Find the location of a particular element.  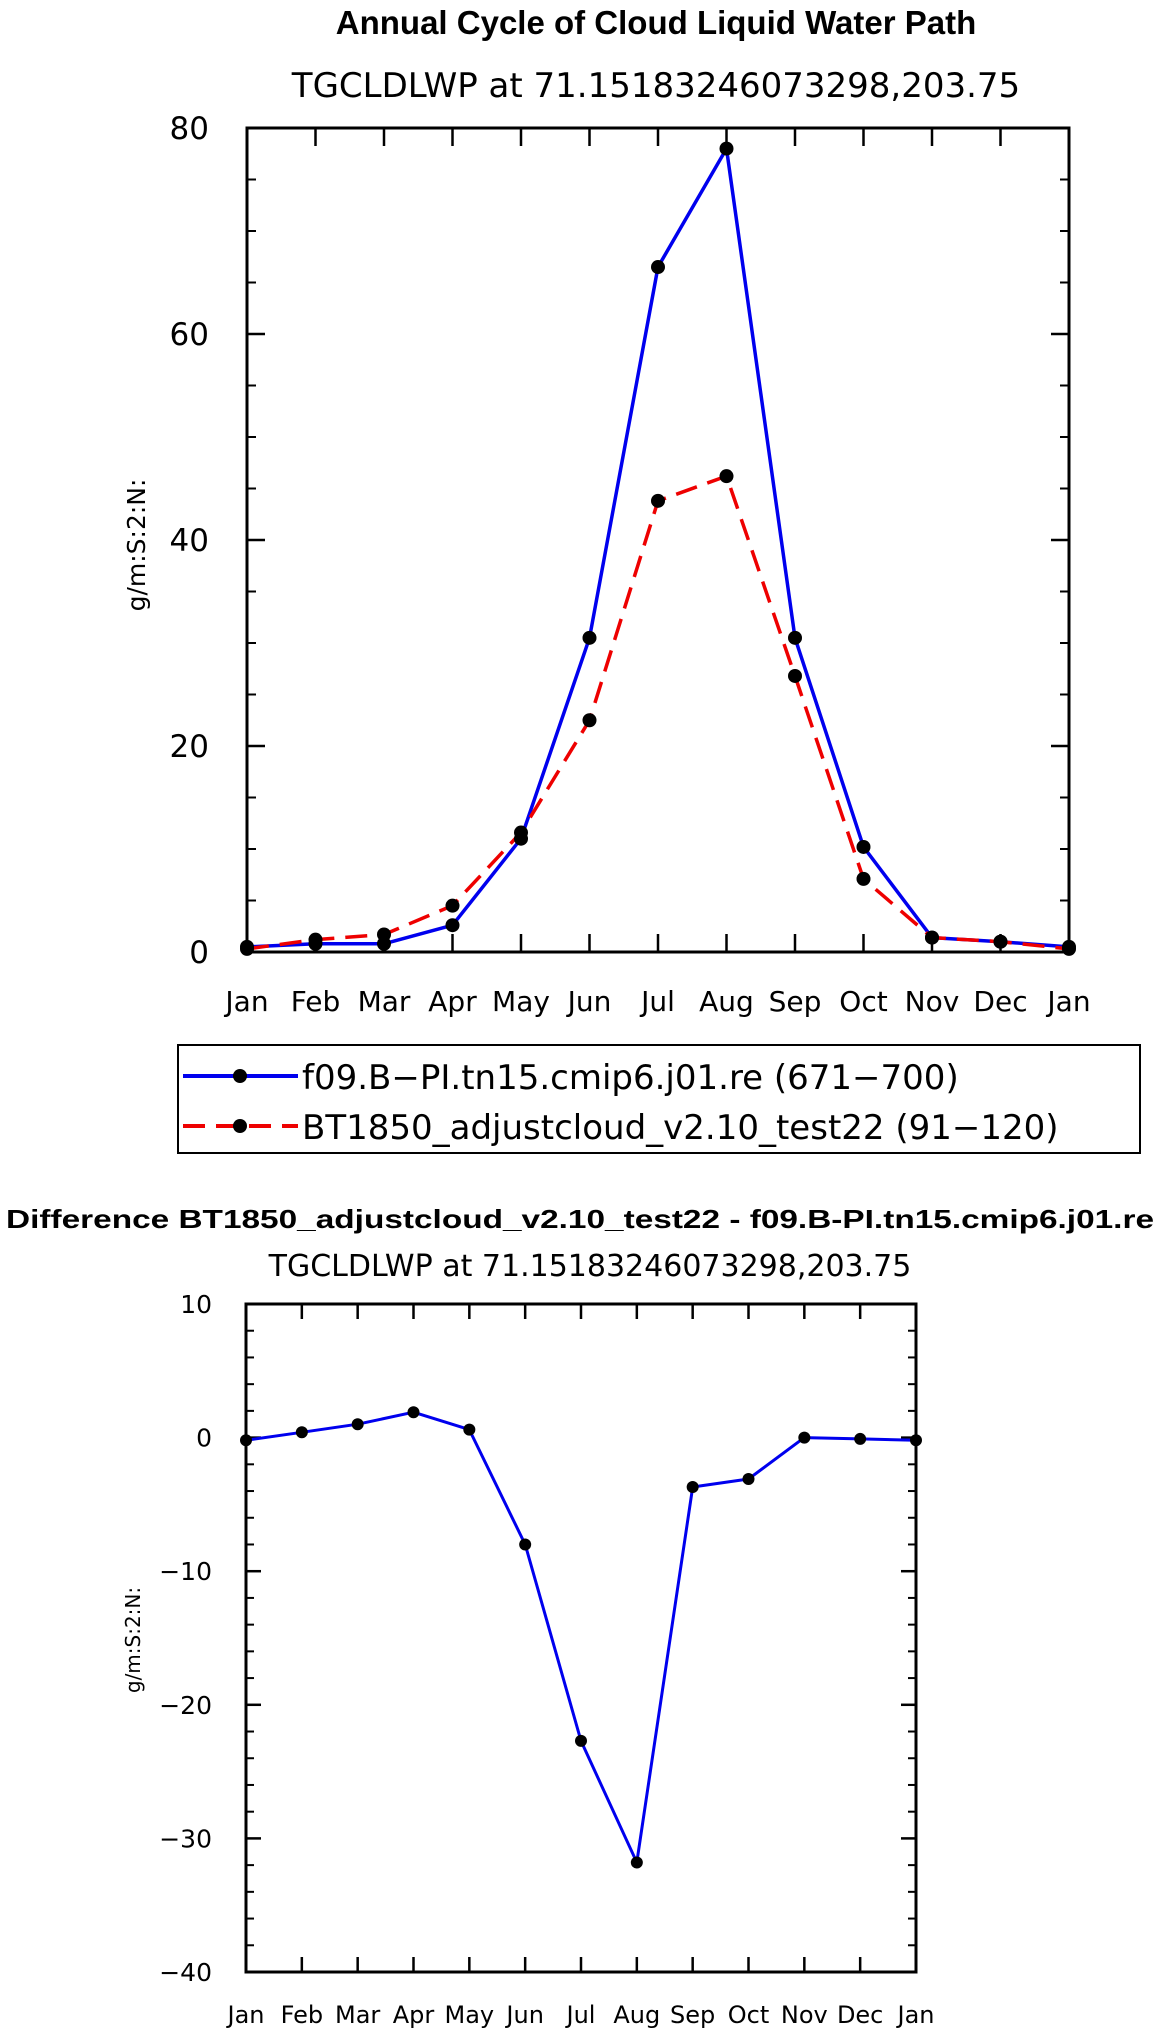

y-axis-label: g/m:S:2:N: is located at coordinates (136, 545).